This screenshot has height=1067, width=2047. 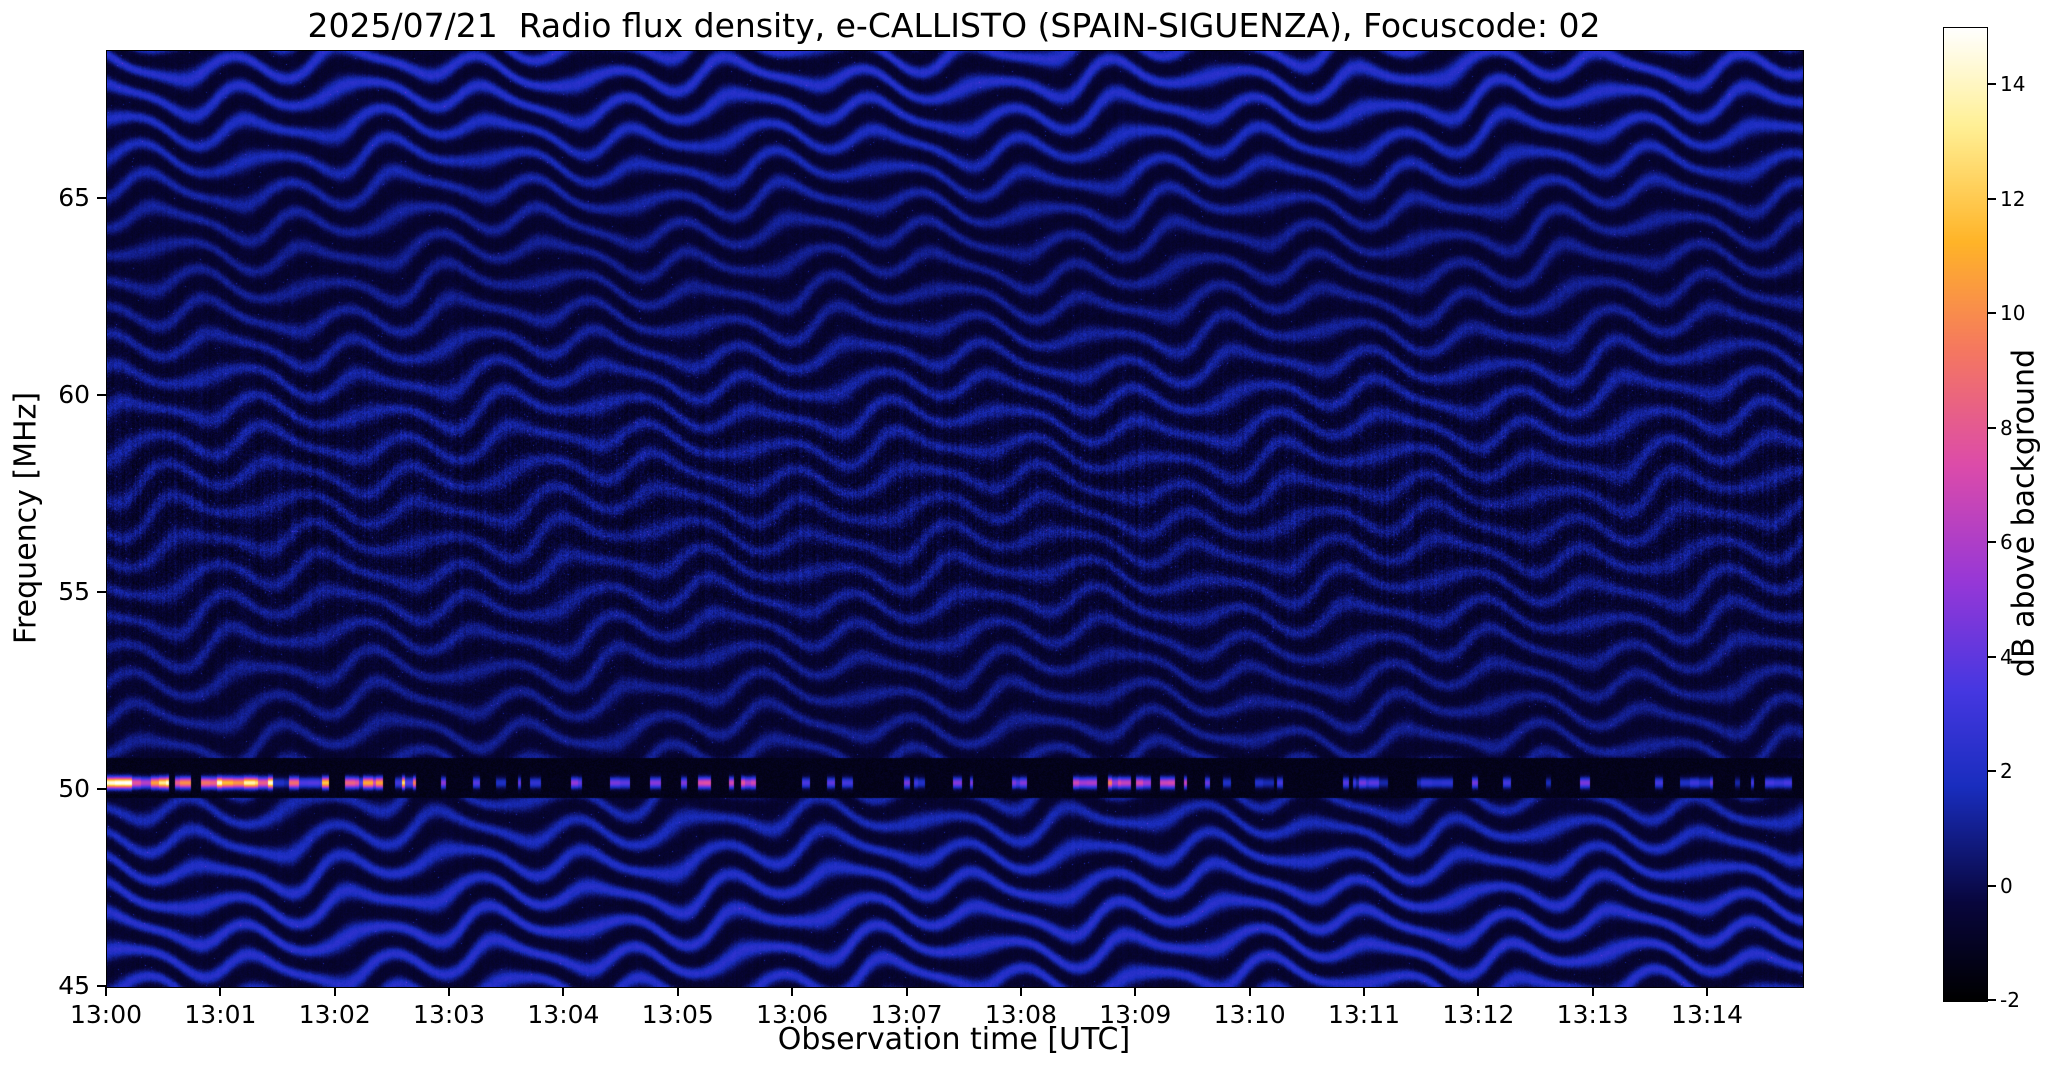 I want to click on y-tick-label: 55, so click(x=74, y=591).